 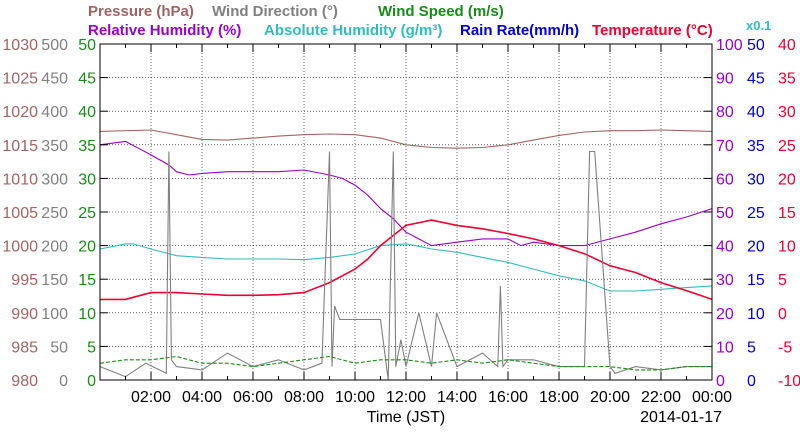 What do you see at coordinates (787, 79) in the screenshot?
I see `y-tick-label-temperature: 35` at bounding box center [787, 79].